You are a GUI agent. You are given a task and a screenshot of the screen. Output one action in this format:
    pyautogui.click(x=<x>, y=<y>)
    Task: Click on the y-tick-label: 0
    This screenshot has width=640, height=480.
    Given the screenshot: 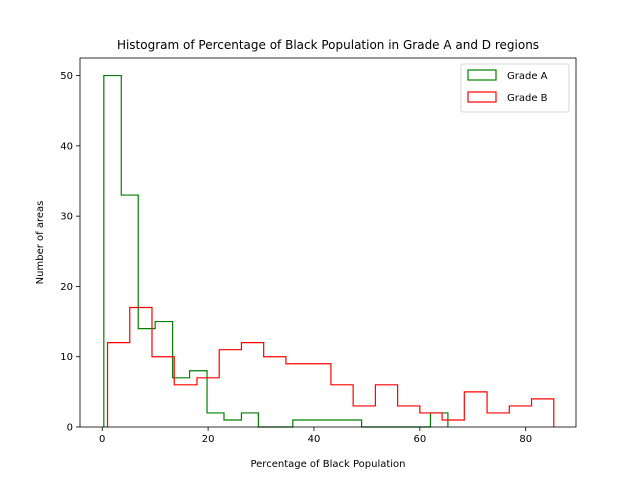 What is the action you would take?
    pyautogui.click(x=70, y=428)
    